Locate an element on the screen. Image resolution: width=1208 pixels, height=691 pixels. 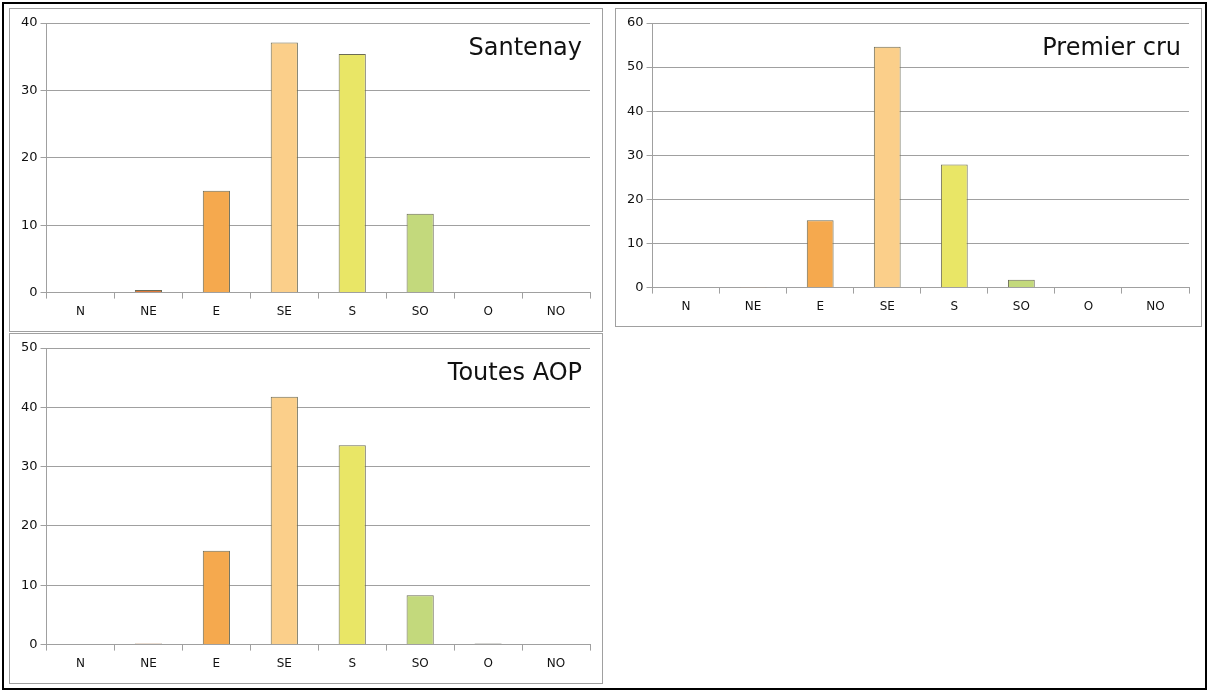
chart-title: Premier cru is located at coordinates (1111, 47).